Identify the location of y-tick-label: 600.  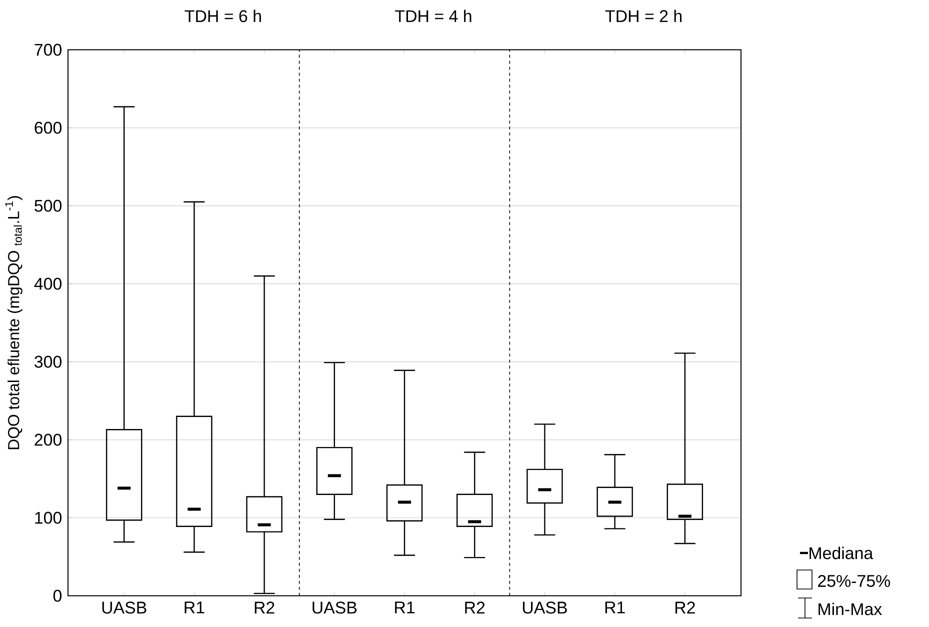
(48, 128).